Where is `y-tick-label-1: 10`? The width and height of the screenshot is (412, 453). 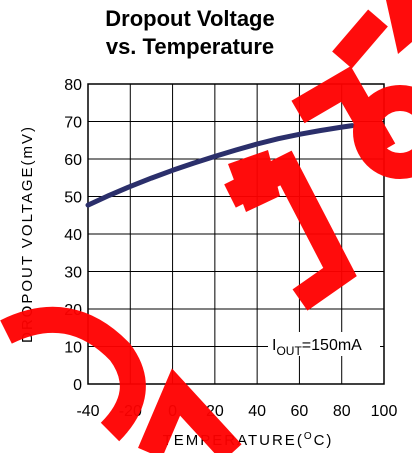 y-tick-label-1: 10 is located at coordinates (73, 348).